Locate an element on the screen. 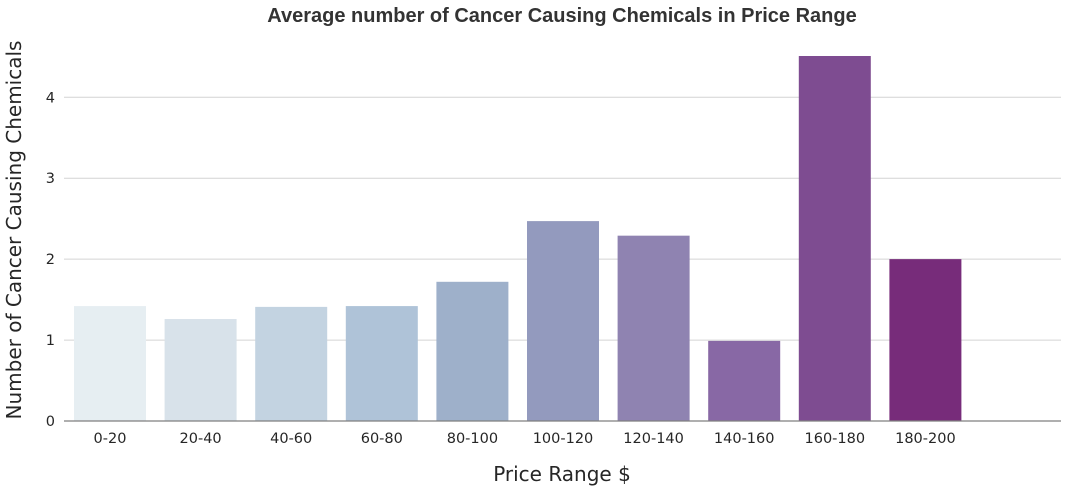 This screenshot has height=492, width=1068. x-tick-label: 140-160 is located at coordinates (744, 439).